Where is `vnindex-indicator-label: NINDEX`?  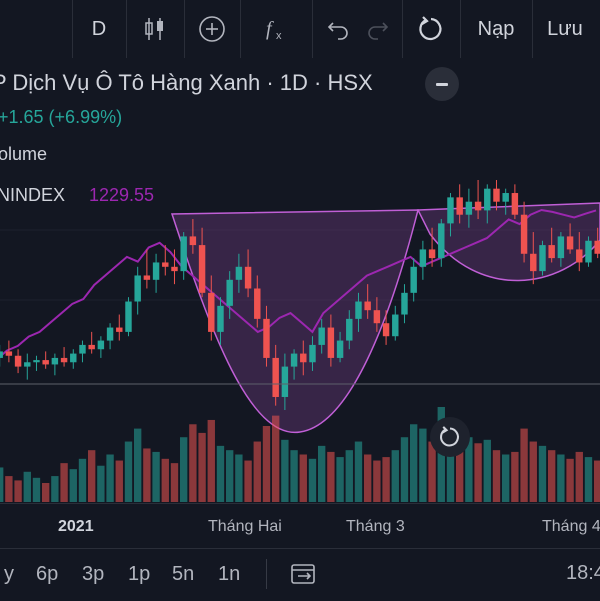
vnindex-indicator-label: NINDEX is located at coordinates (33, 195).